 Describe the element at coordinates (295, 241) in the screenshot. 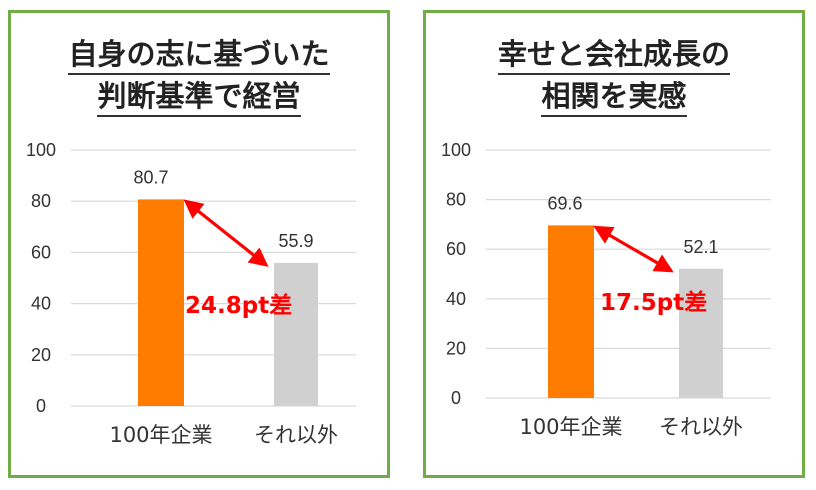

I see `data-label: 55.9` at that location.